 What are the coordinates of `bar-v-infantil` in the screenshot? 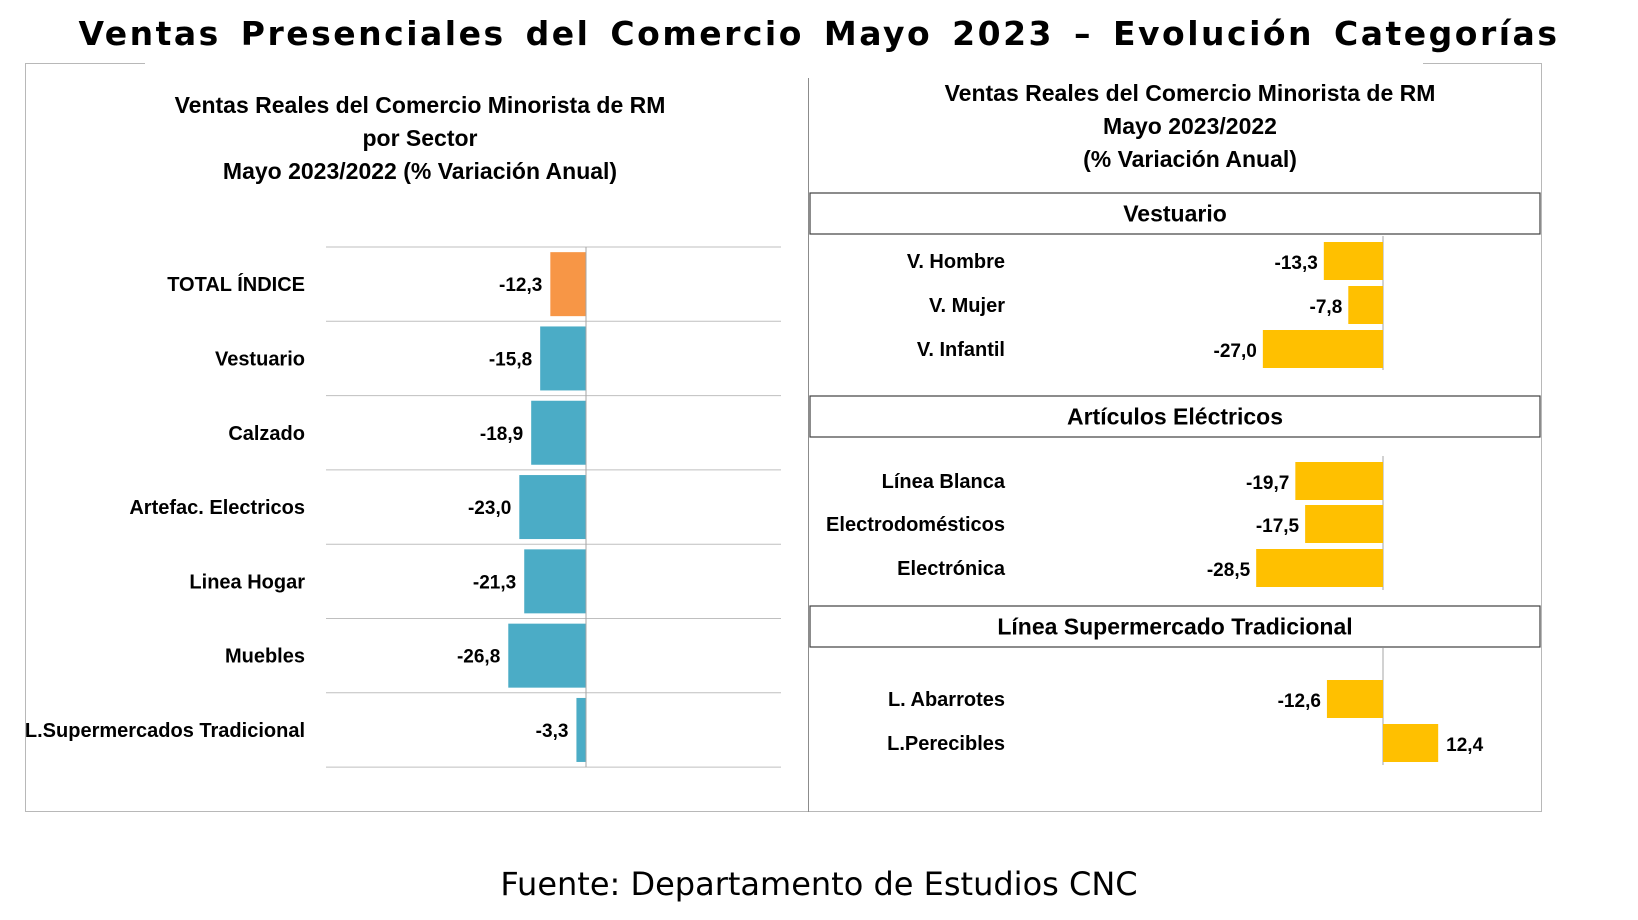 It's located at (1322, 349).